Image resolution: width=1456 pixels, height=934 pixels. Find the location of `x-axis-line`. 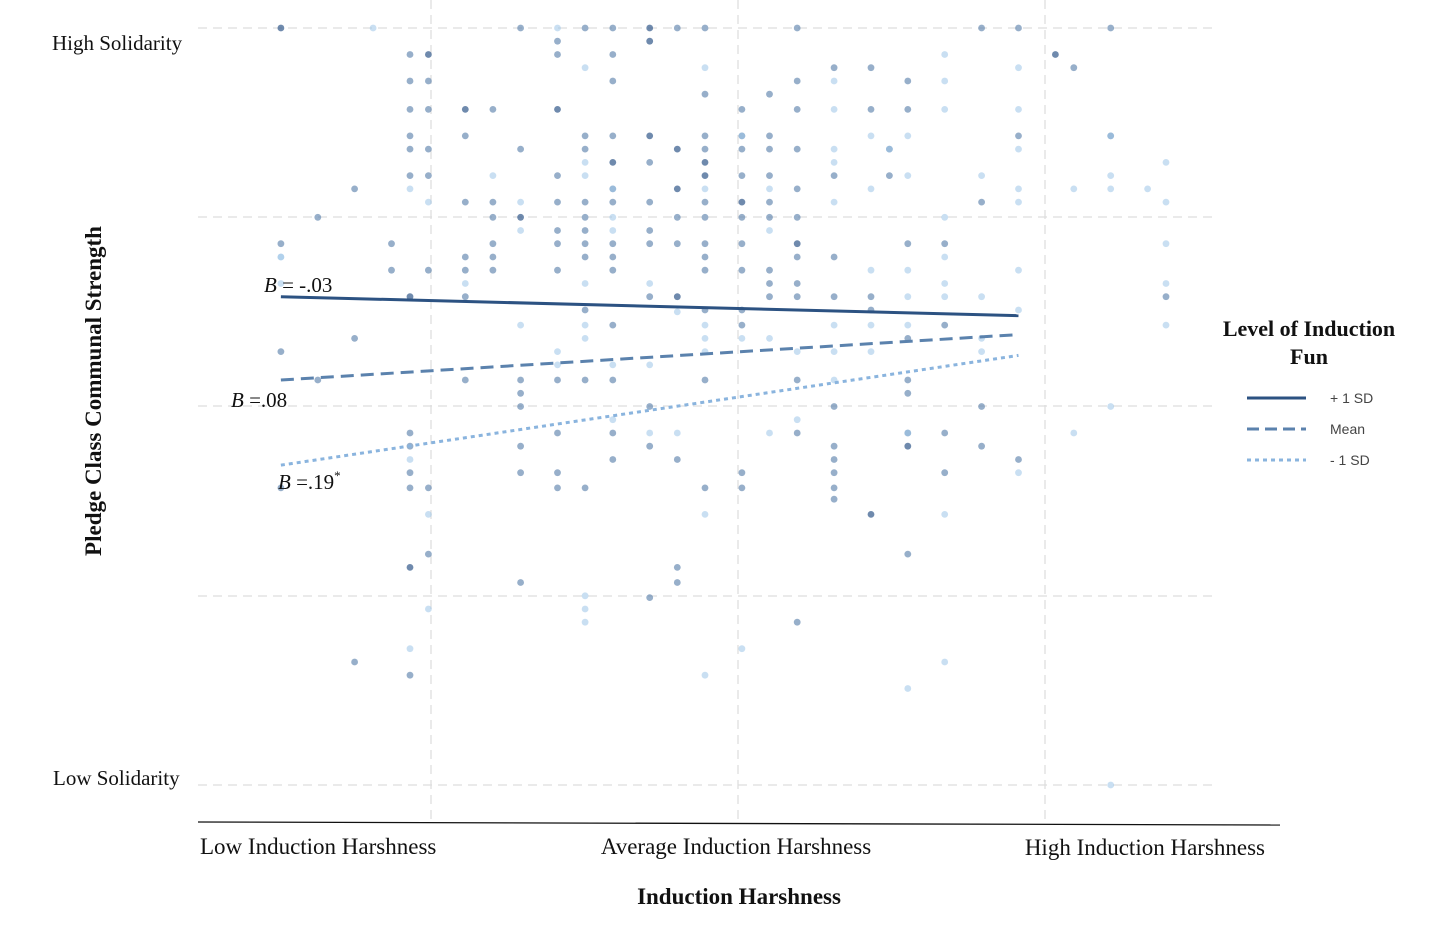

x-axis-line is located at coordinates (739, 823).